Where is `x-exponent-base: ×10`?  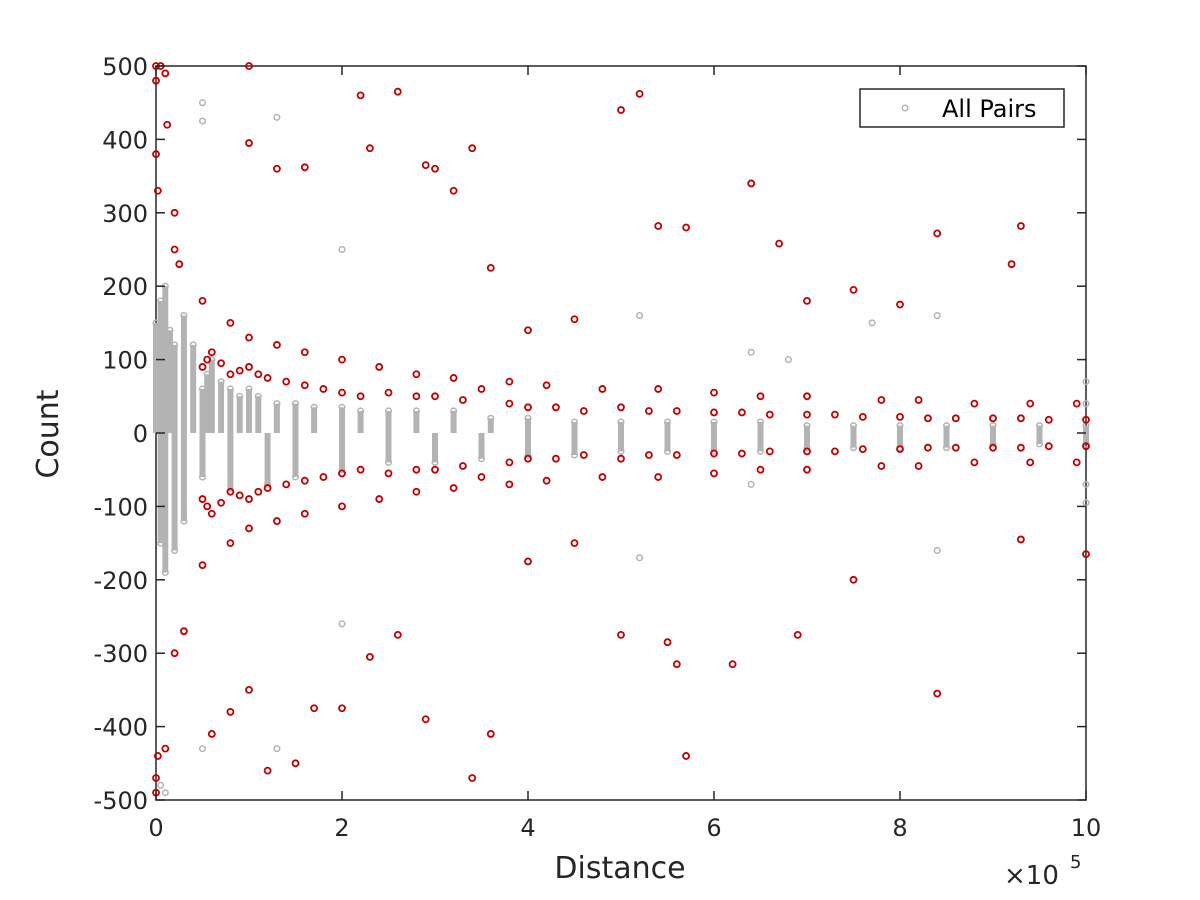
x-exponent-base: ×10 is located at coordinates (1031, 876).